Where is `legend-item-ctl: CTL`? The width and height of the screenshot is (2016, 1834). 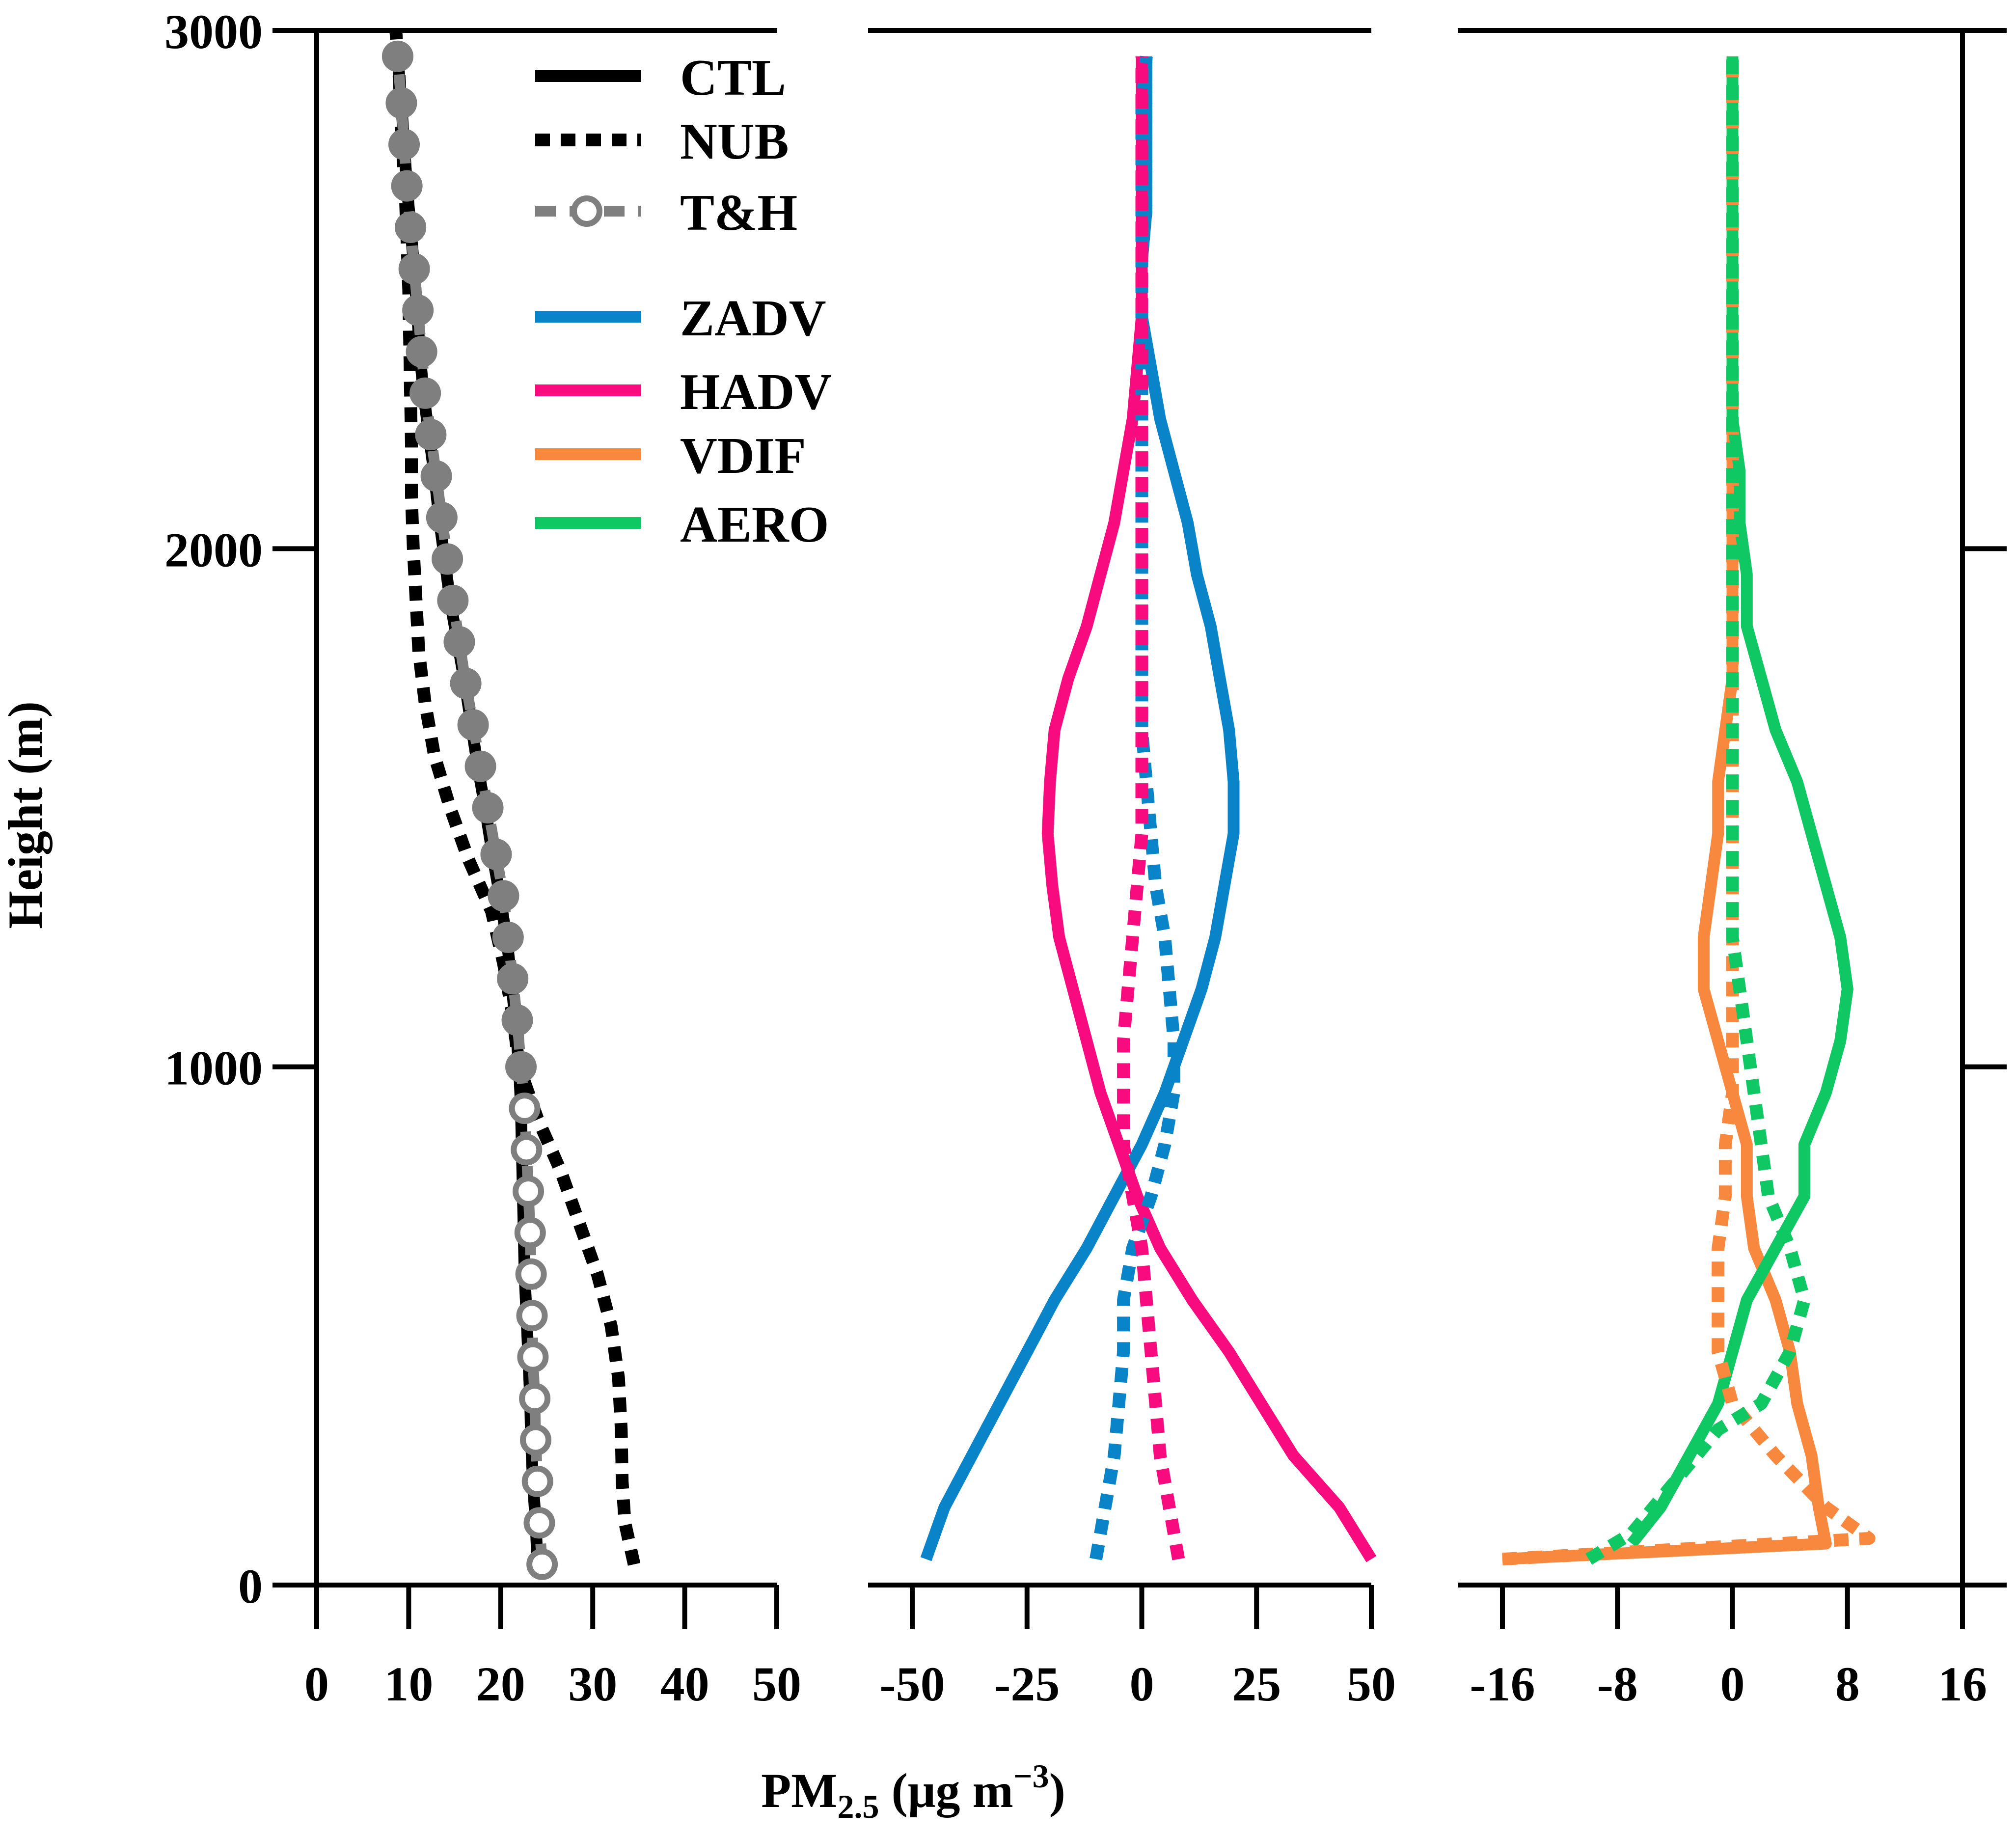 legend-item-ctl: CTL is located at coordinates (660, 77).